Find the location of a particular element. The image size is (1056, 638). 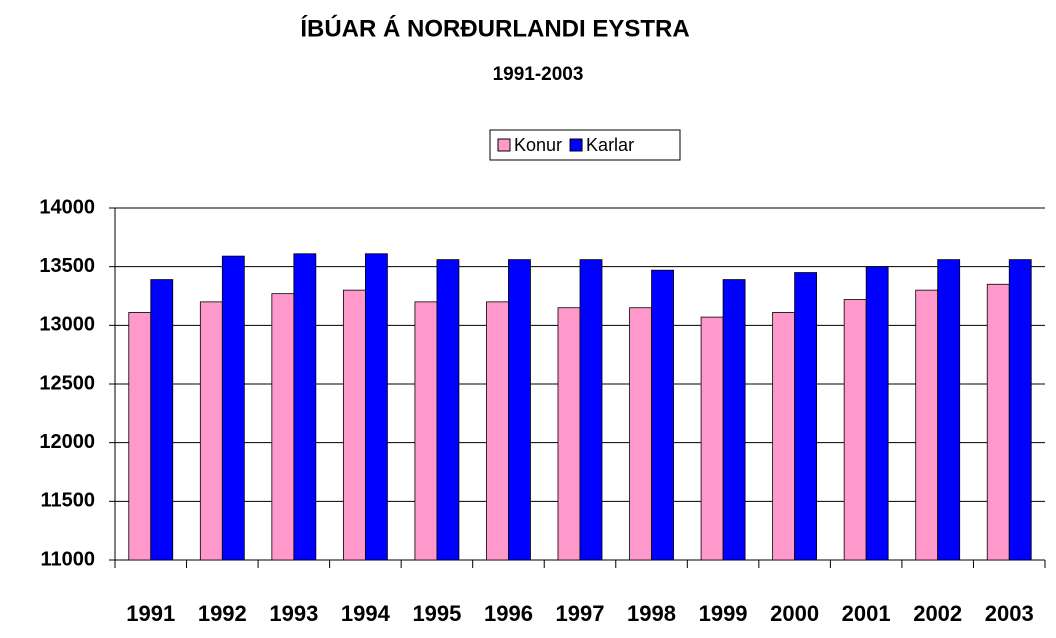

x-tick-label: 1993 is located at coordinates (293, 613).